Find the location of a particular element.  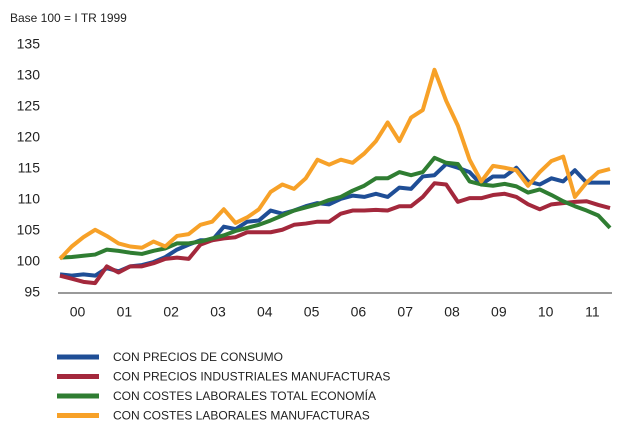

x-tick-label: 09 is located at coordinates (499, 312).